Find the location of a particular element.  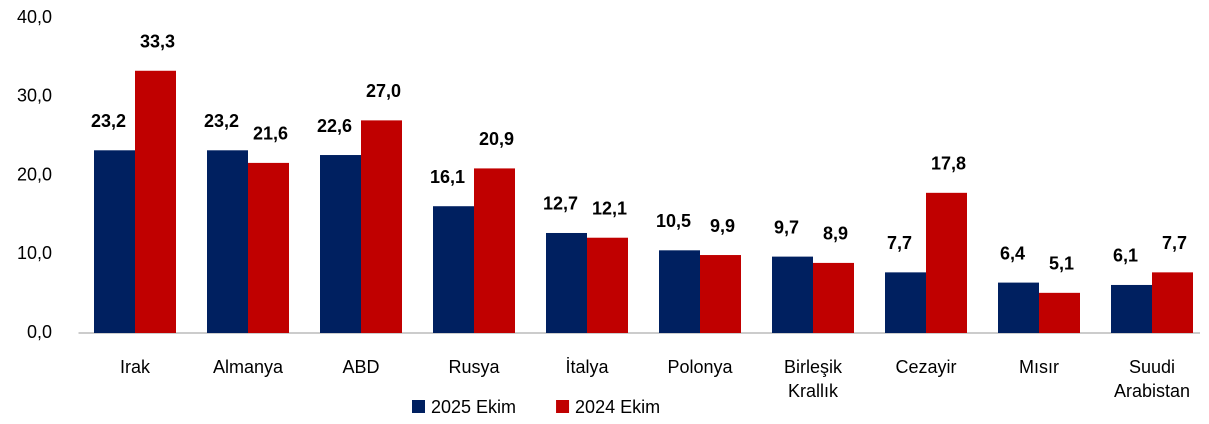

data-label: 12,7 is located at coordinates (560, 204).